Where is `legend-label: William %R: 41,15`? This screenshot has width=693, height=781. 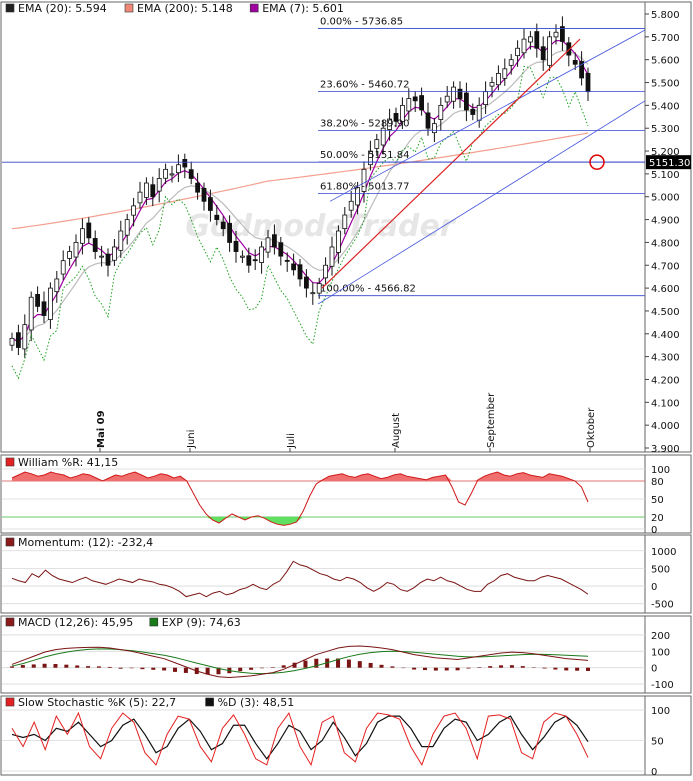 legend-label: William %R: 41,15 is located at coordinates (68, 462).